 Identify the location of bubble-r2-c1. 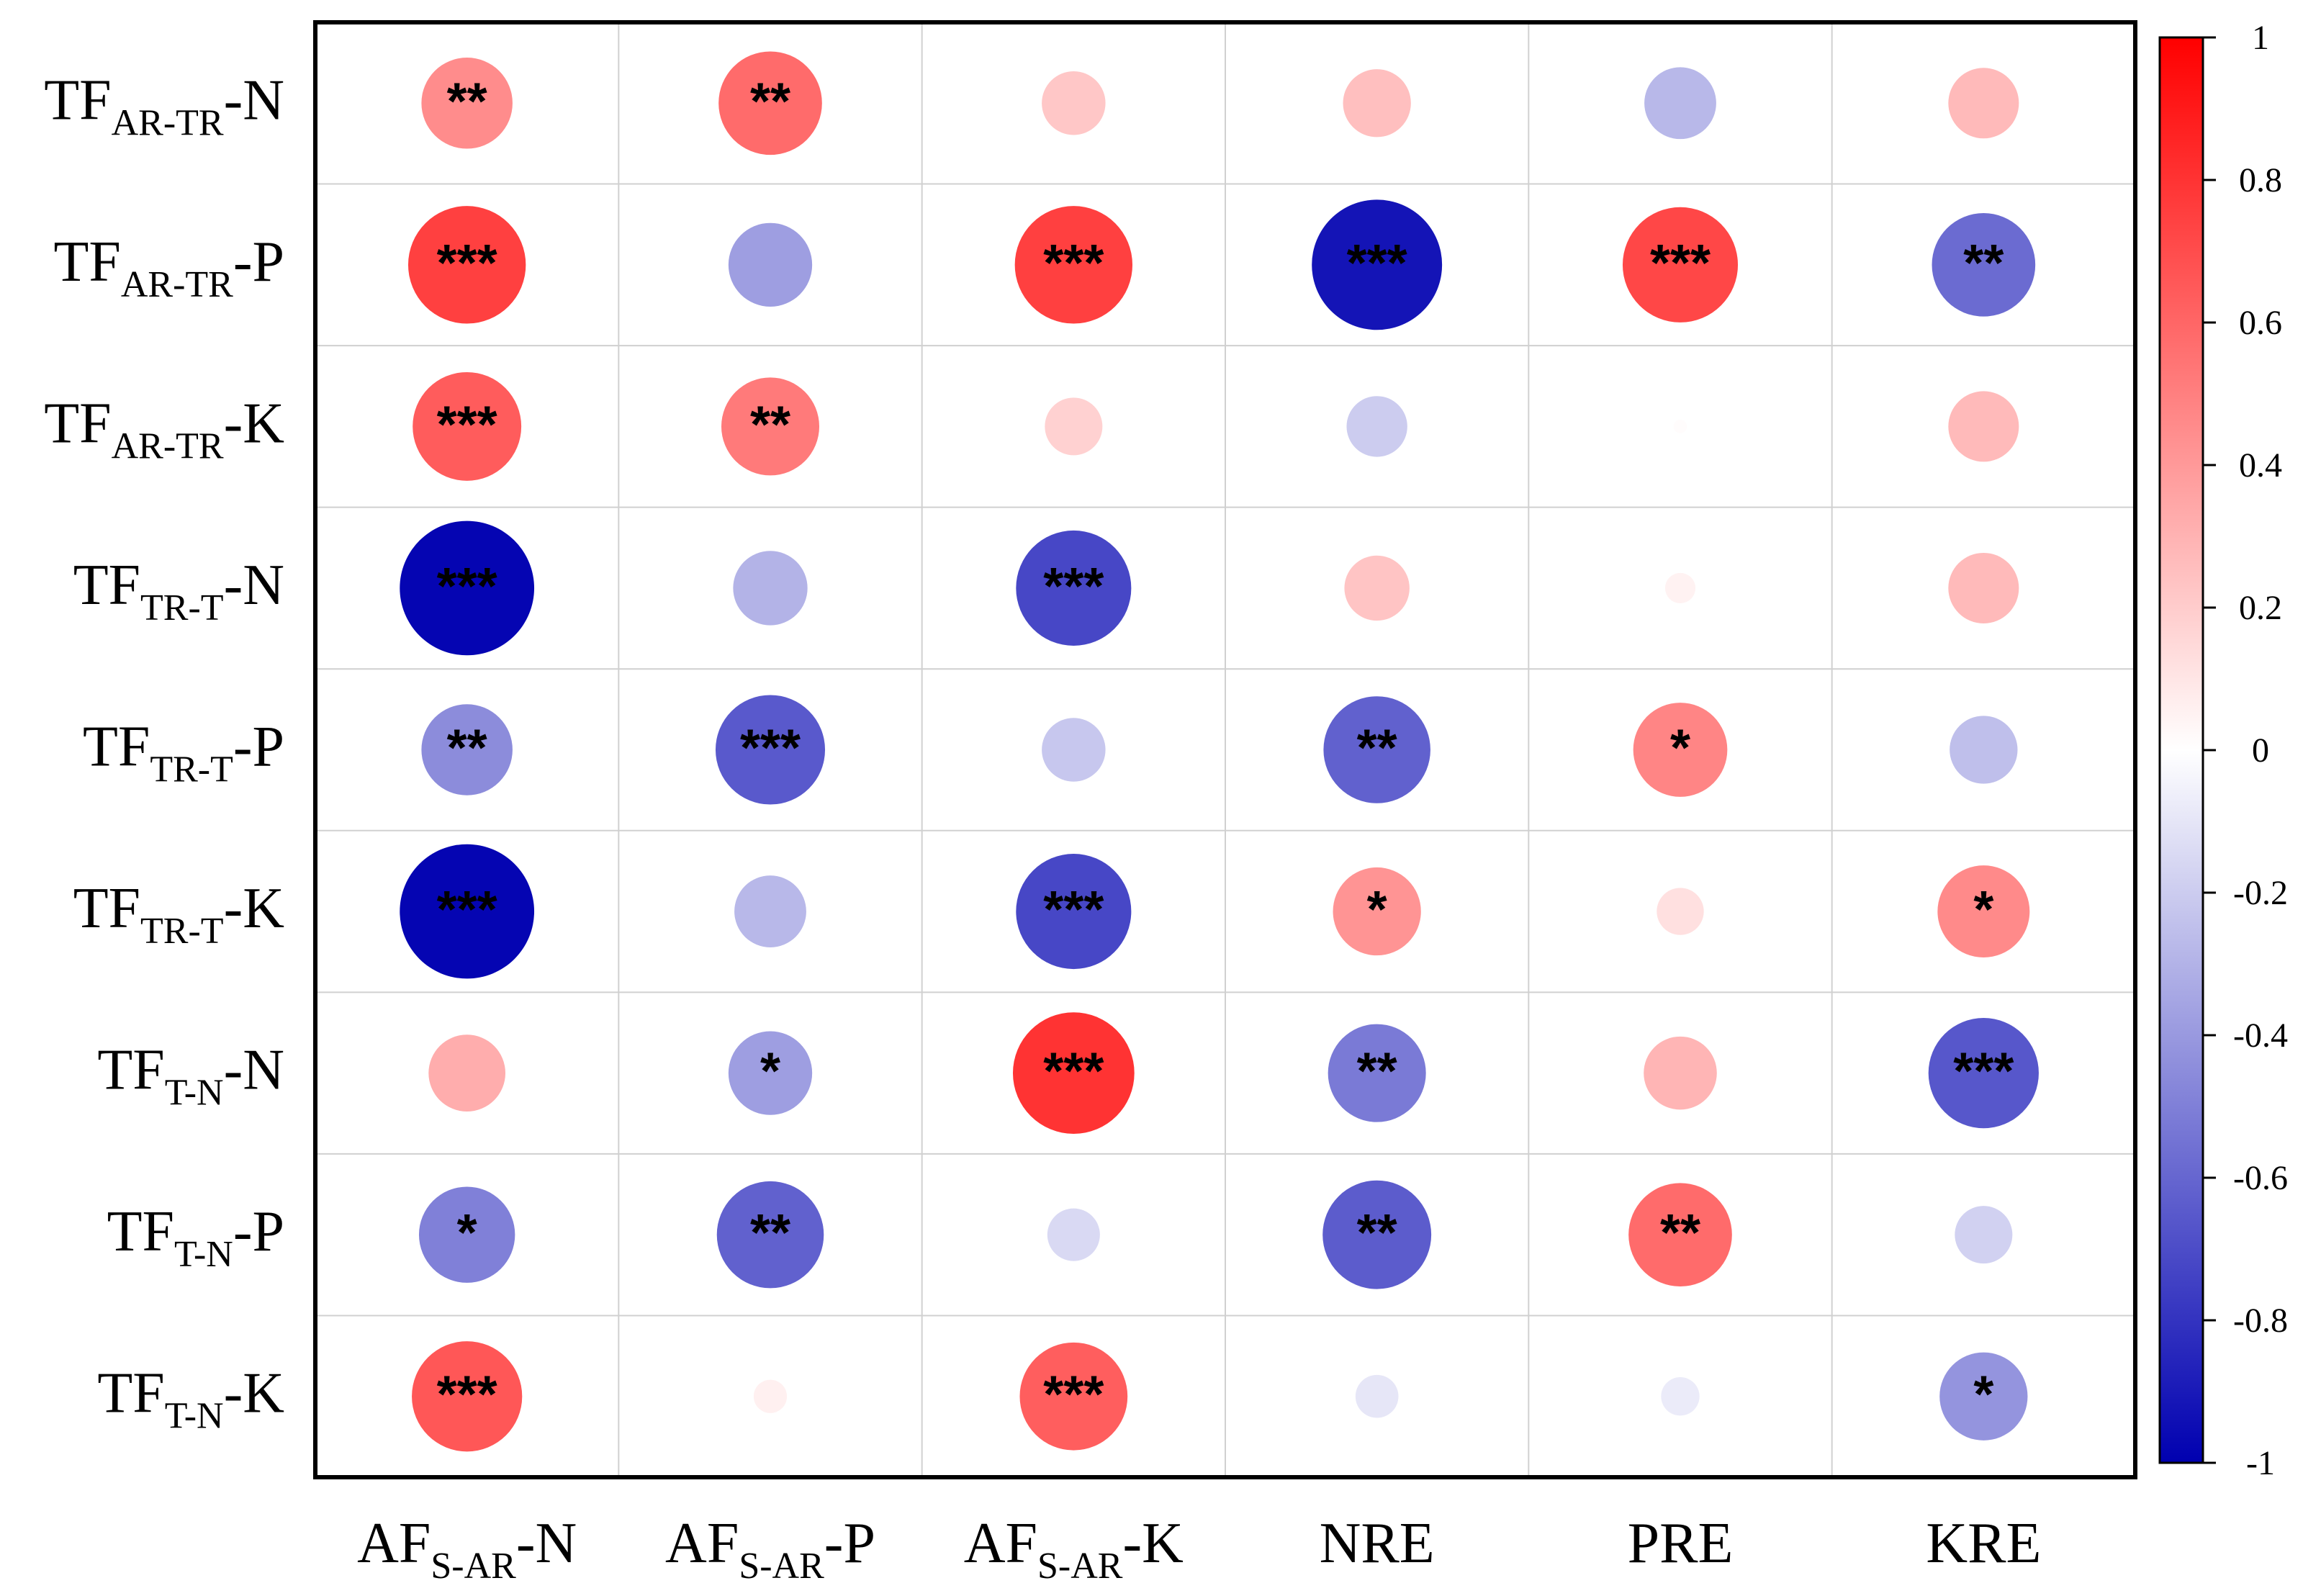
(771, 426).